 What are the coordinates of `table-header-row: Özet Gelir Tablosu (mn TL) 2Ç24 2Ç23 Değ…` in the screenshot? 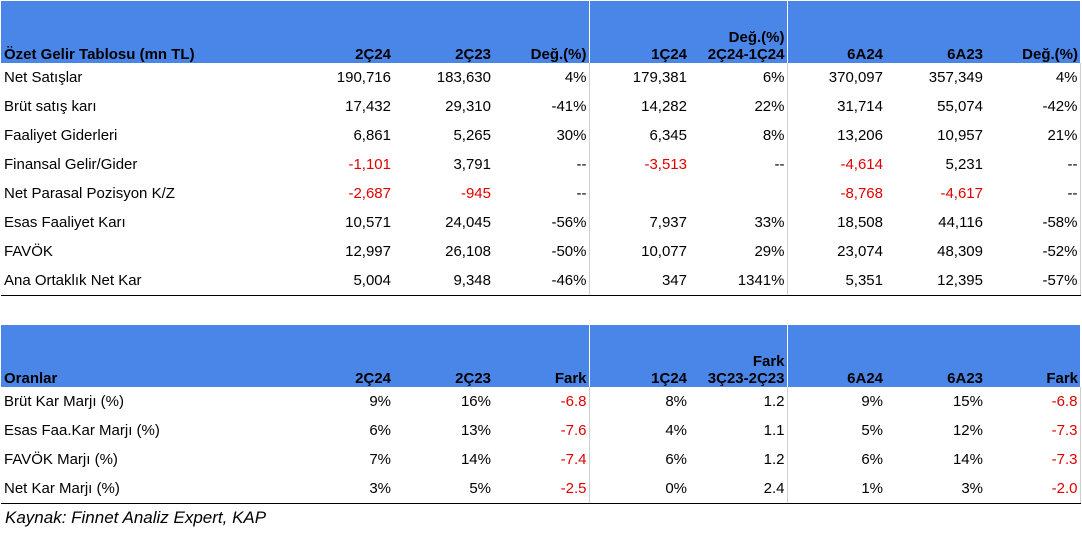 It's located at (540, 32).